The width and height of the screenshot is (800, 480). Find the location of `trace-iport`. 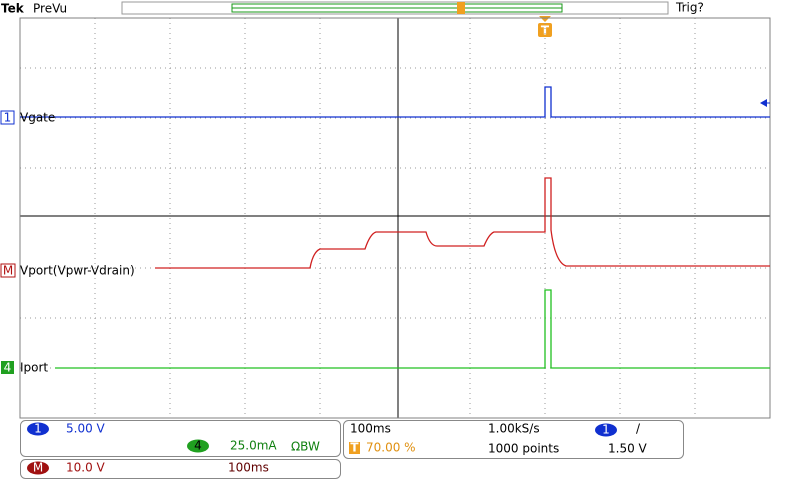

trace-iport is located at coordinates (412, 329).